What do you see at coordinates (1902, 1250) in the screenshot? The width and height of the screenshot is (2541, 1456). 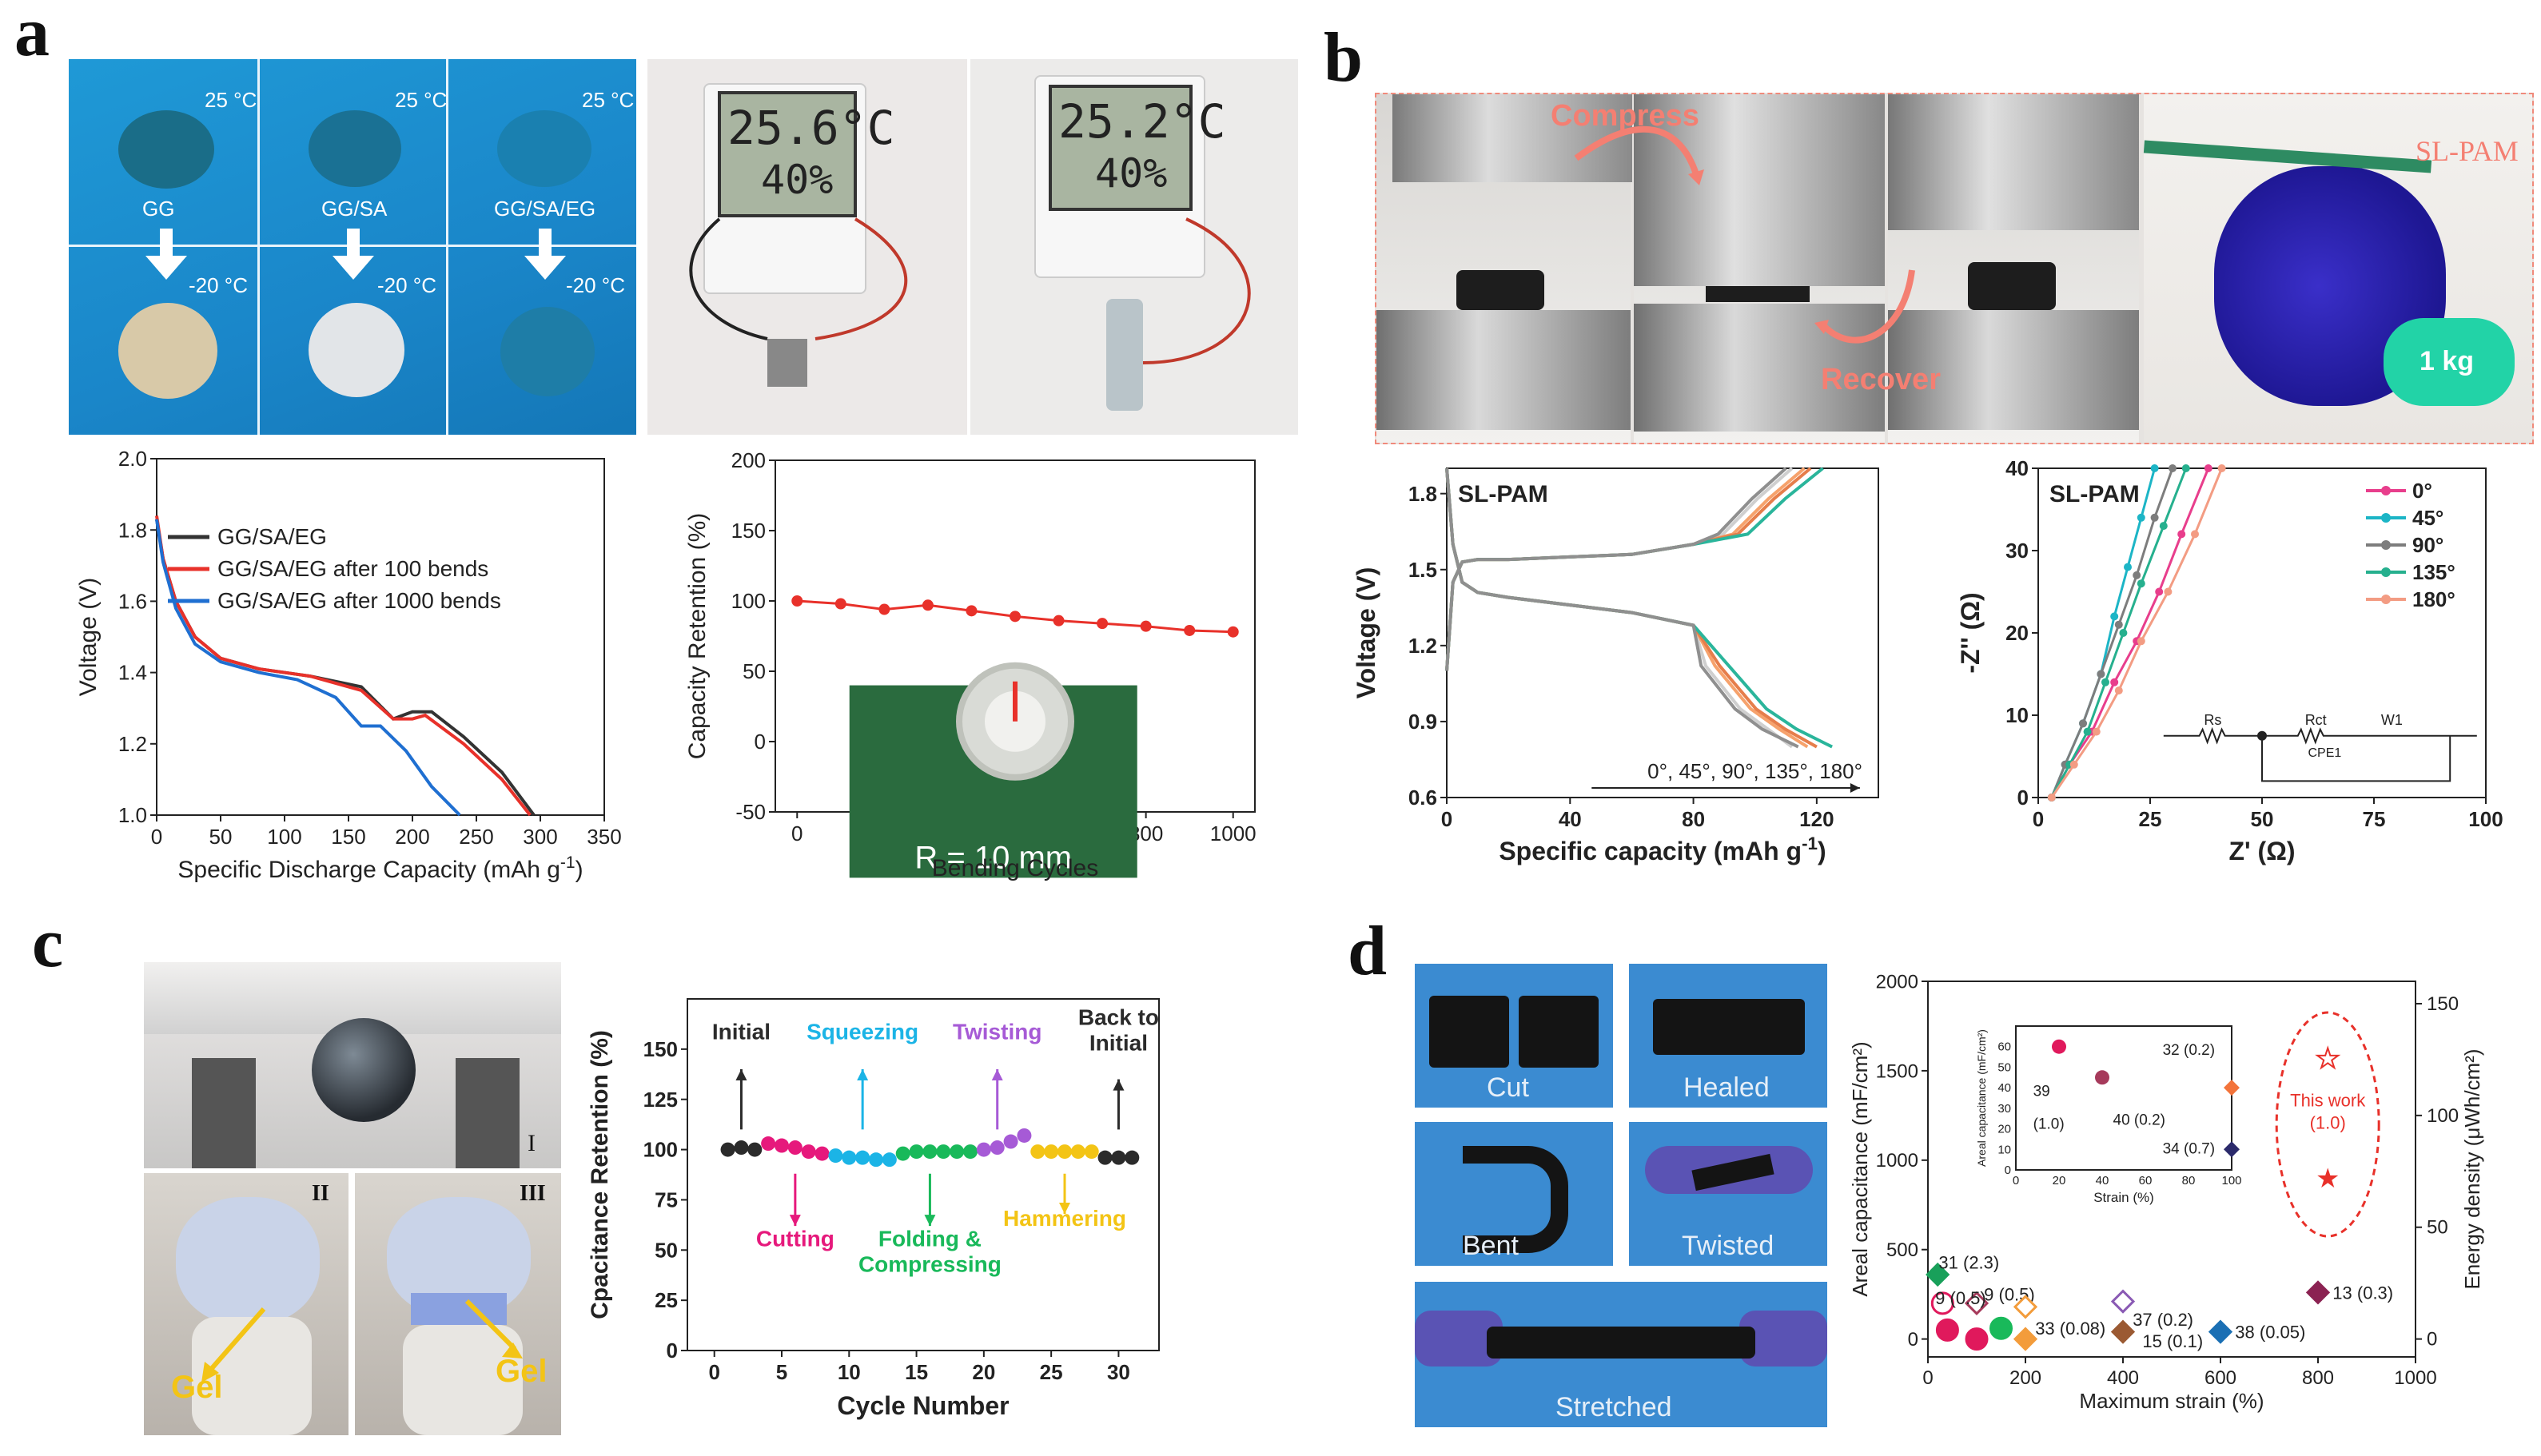 I see `y-tick-label: 500` at bounding box center [1902, 1250].